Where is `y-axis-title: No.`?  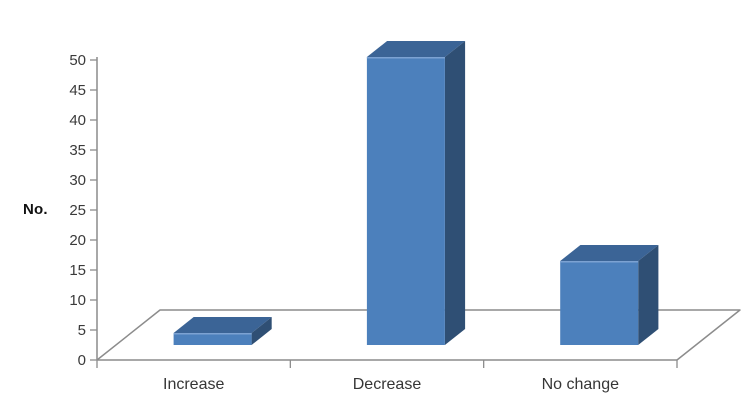 y-axis-title: No. is located at coordinates (35, 209).